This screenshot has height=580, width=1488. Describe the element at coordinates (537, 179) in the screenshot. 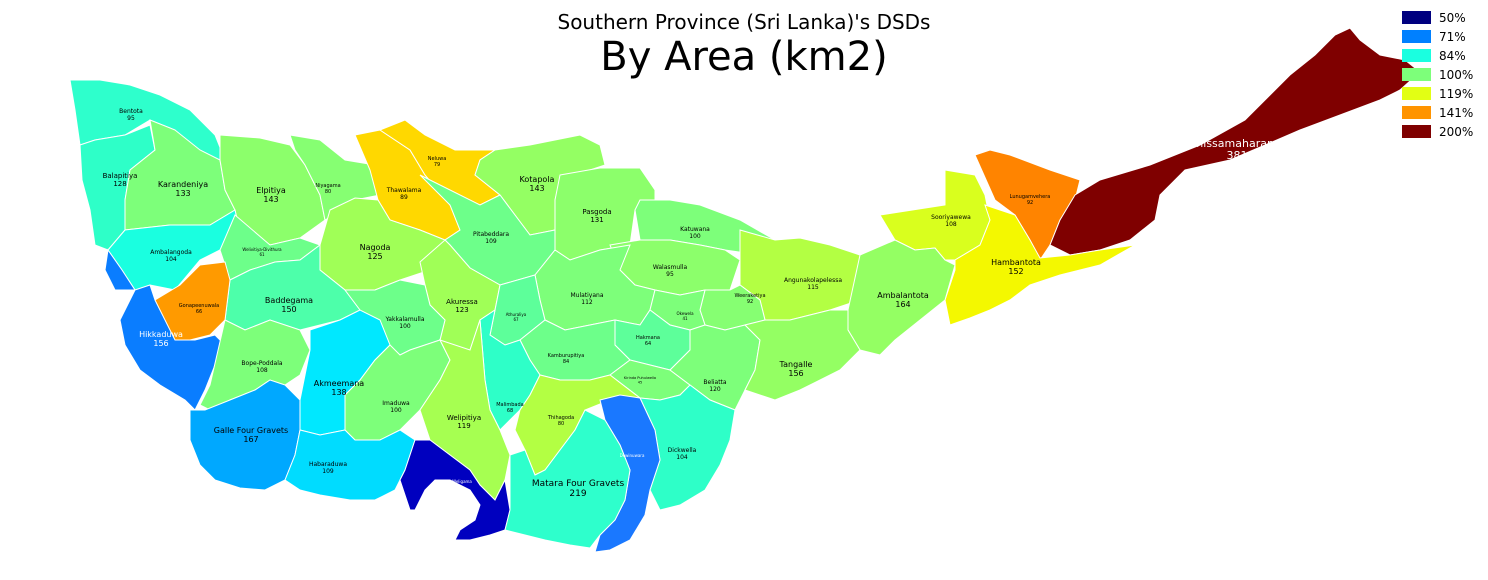

I see `region-name-label: Kotapola` at that location.